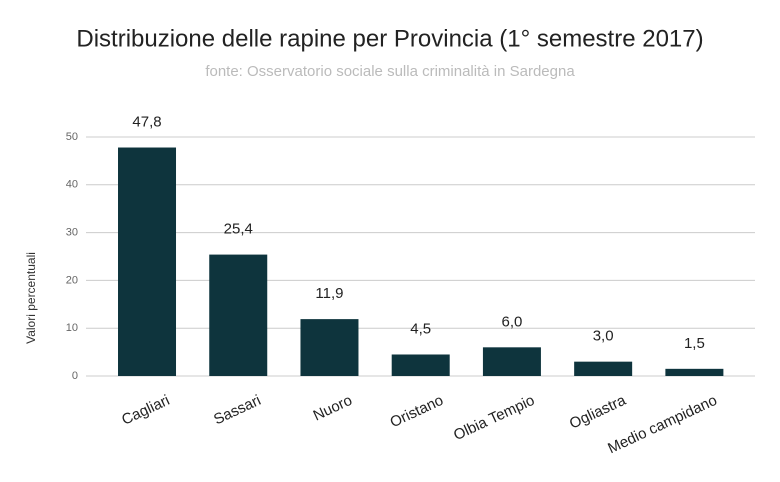 The height and width of the screenshot is (482, 780). I want to click on x-tick-label: Sassari, so click(237, 410).